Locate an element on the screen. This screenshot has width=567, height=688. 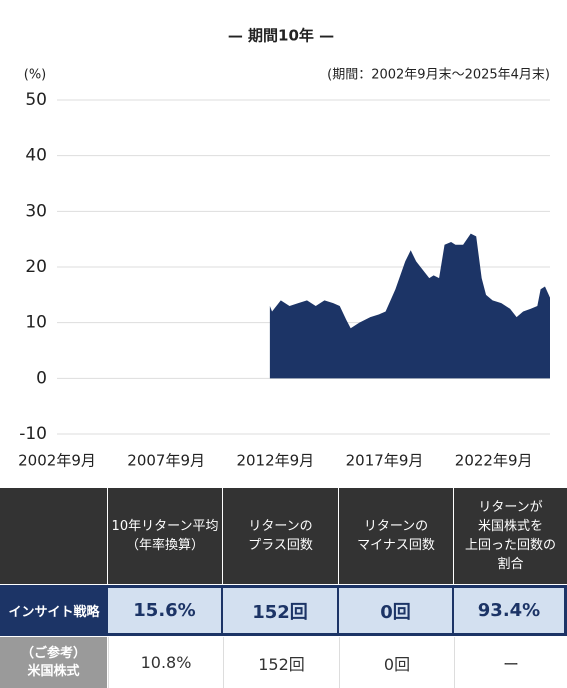
cell-text: インサイト戦略 is located at coordinates (54, 612).